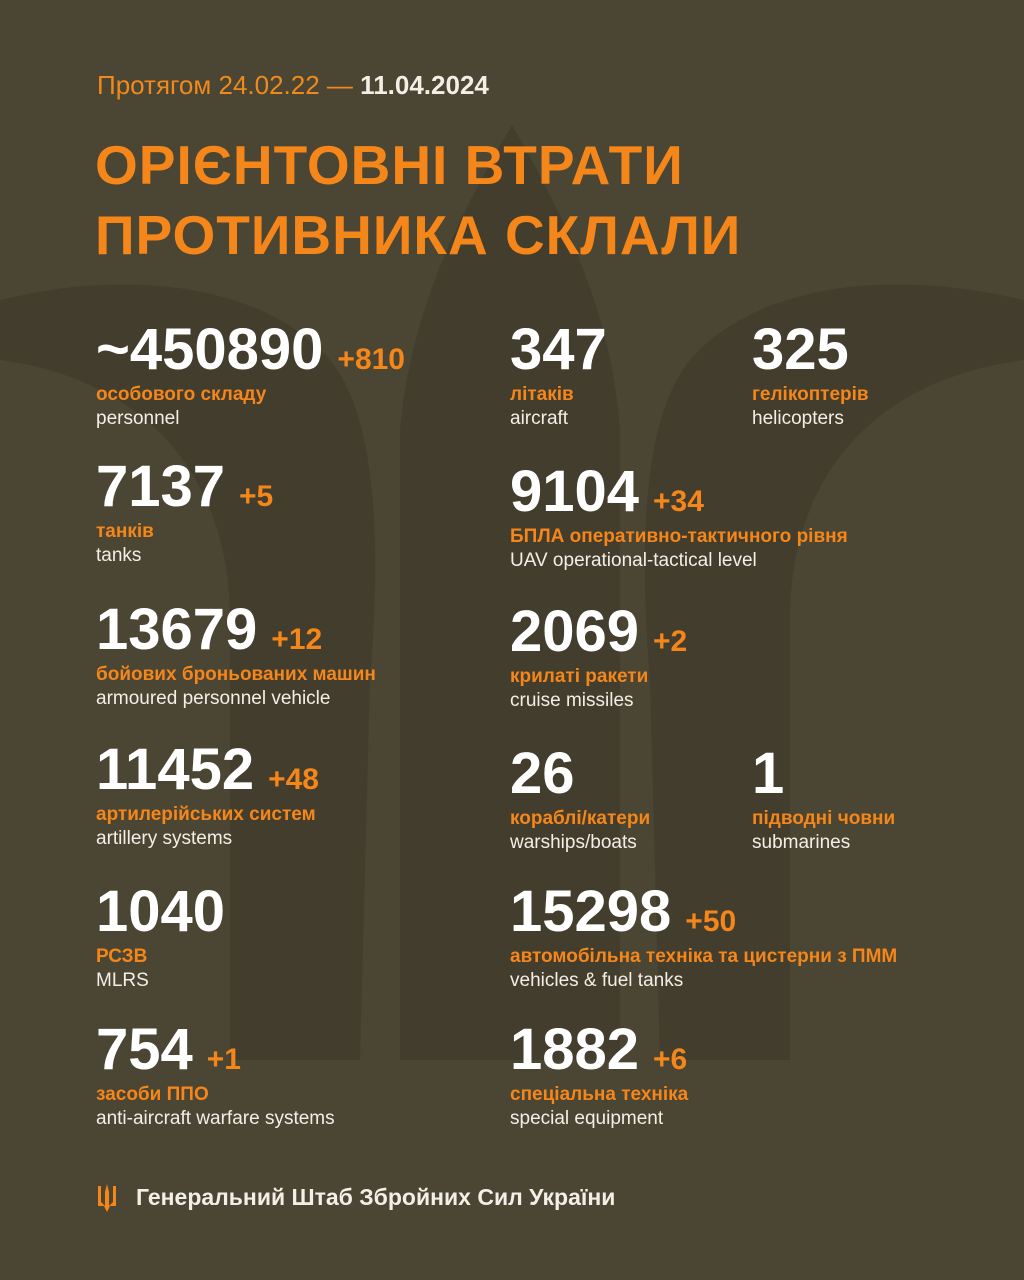  I want to click on label-en: warships/boats, so click(573, 842).